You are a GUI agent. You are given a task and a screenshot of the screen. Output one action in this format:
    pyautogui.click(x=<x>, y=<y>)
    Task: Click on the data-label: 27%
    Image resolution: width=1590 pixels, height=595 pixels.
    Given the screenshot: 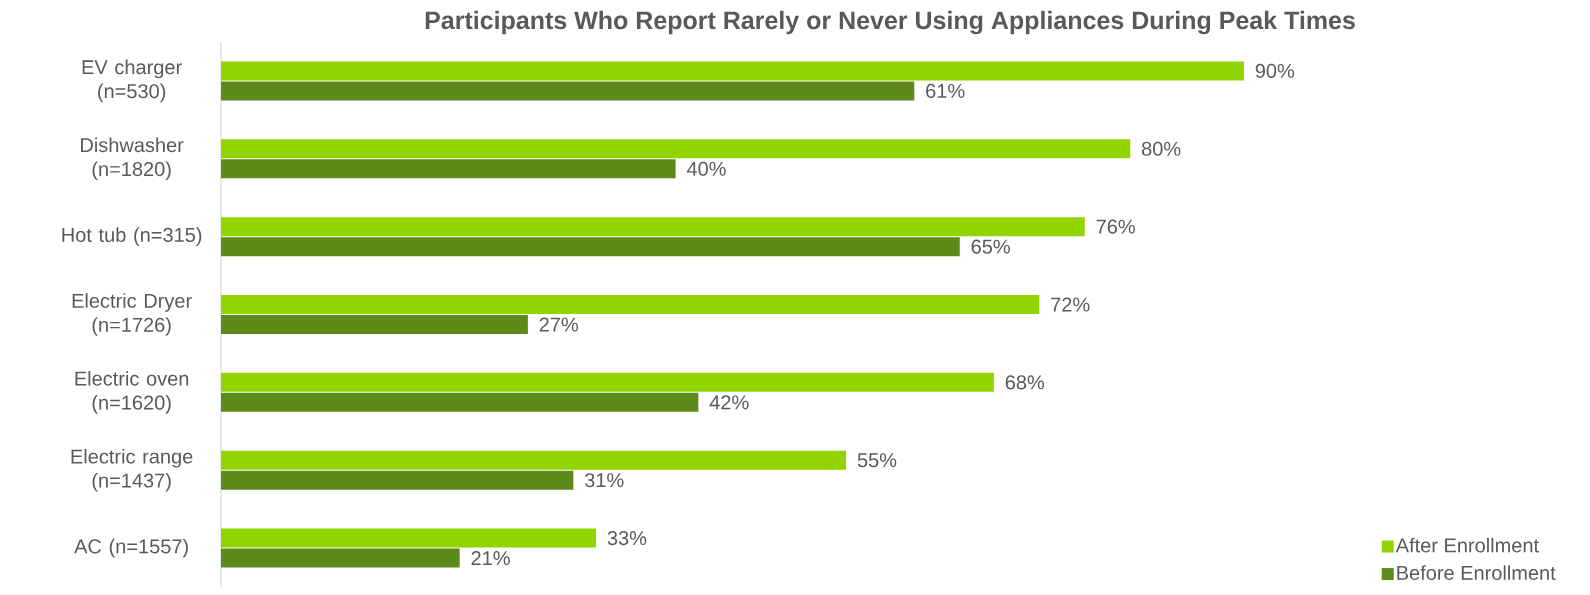 What is the action you would take?
    pyautogui.click(x=559, y=324)
    